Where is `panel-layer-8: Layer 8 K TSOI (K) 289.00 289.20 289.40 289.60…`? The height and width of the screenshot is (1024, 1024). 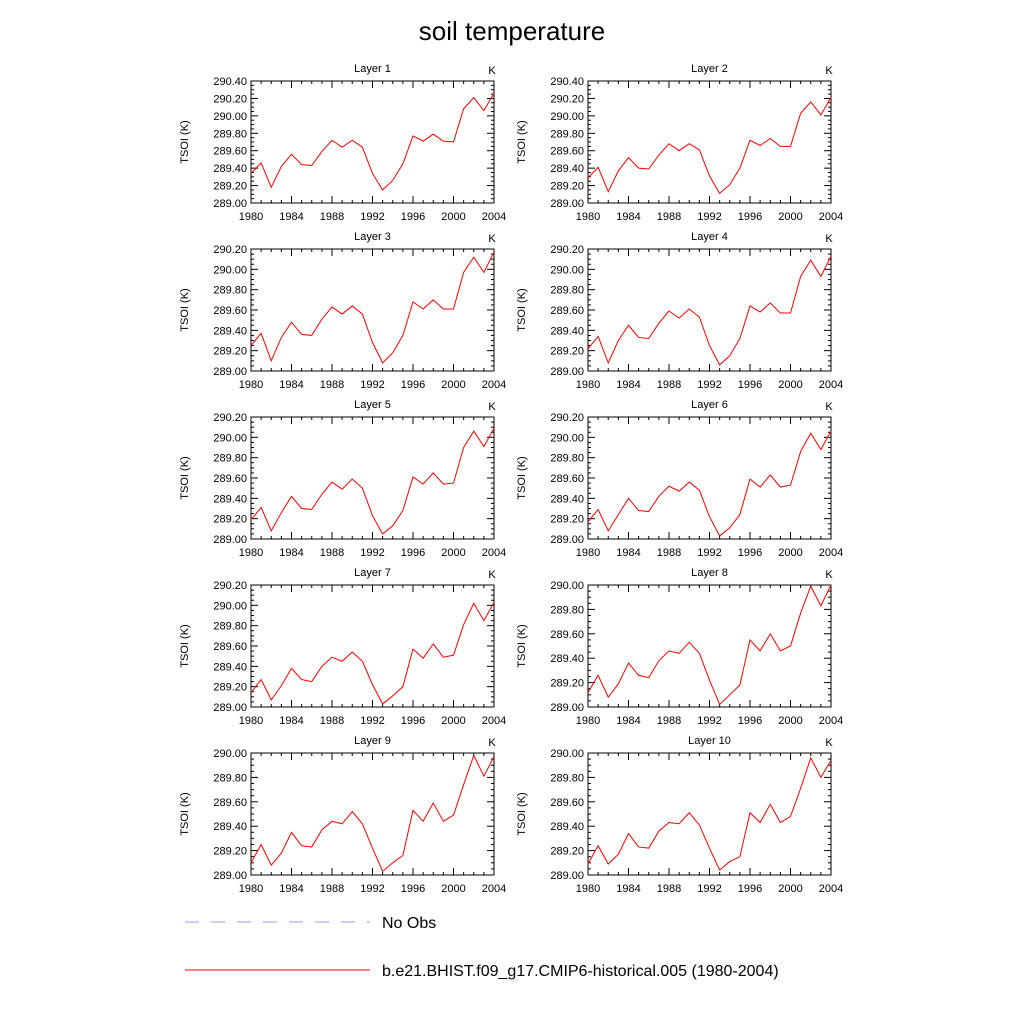 panel-layer-8: Layer 8 K TSOI (K) 289.00 289.20 289.40 289.60… is located at coordinates (679, 647).